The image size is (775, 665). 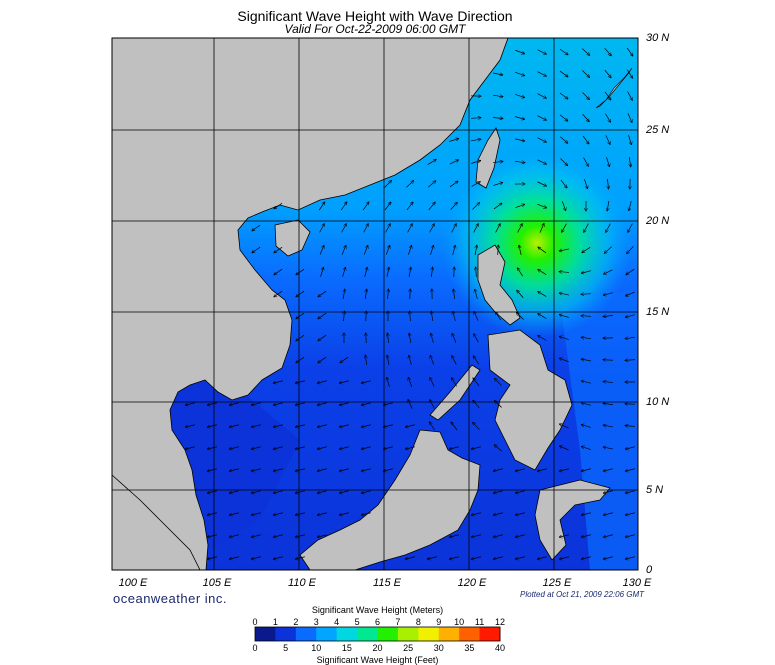 I want to click on lat-label-20n: 20 N, so click(x=658, y=221).